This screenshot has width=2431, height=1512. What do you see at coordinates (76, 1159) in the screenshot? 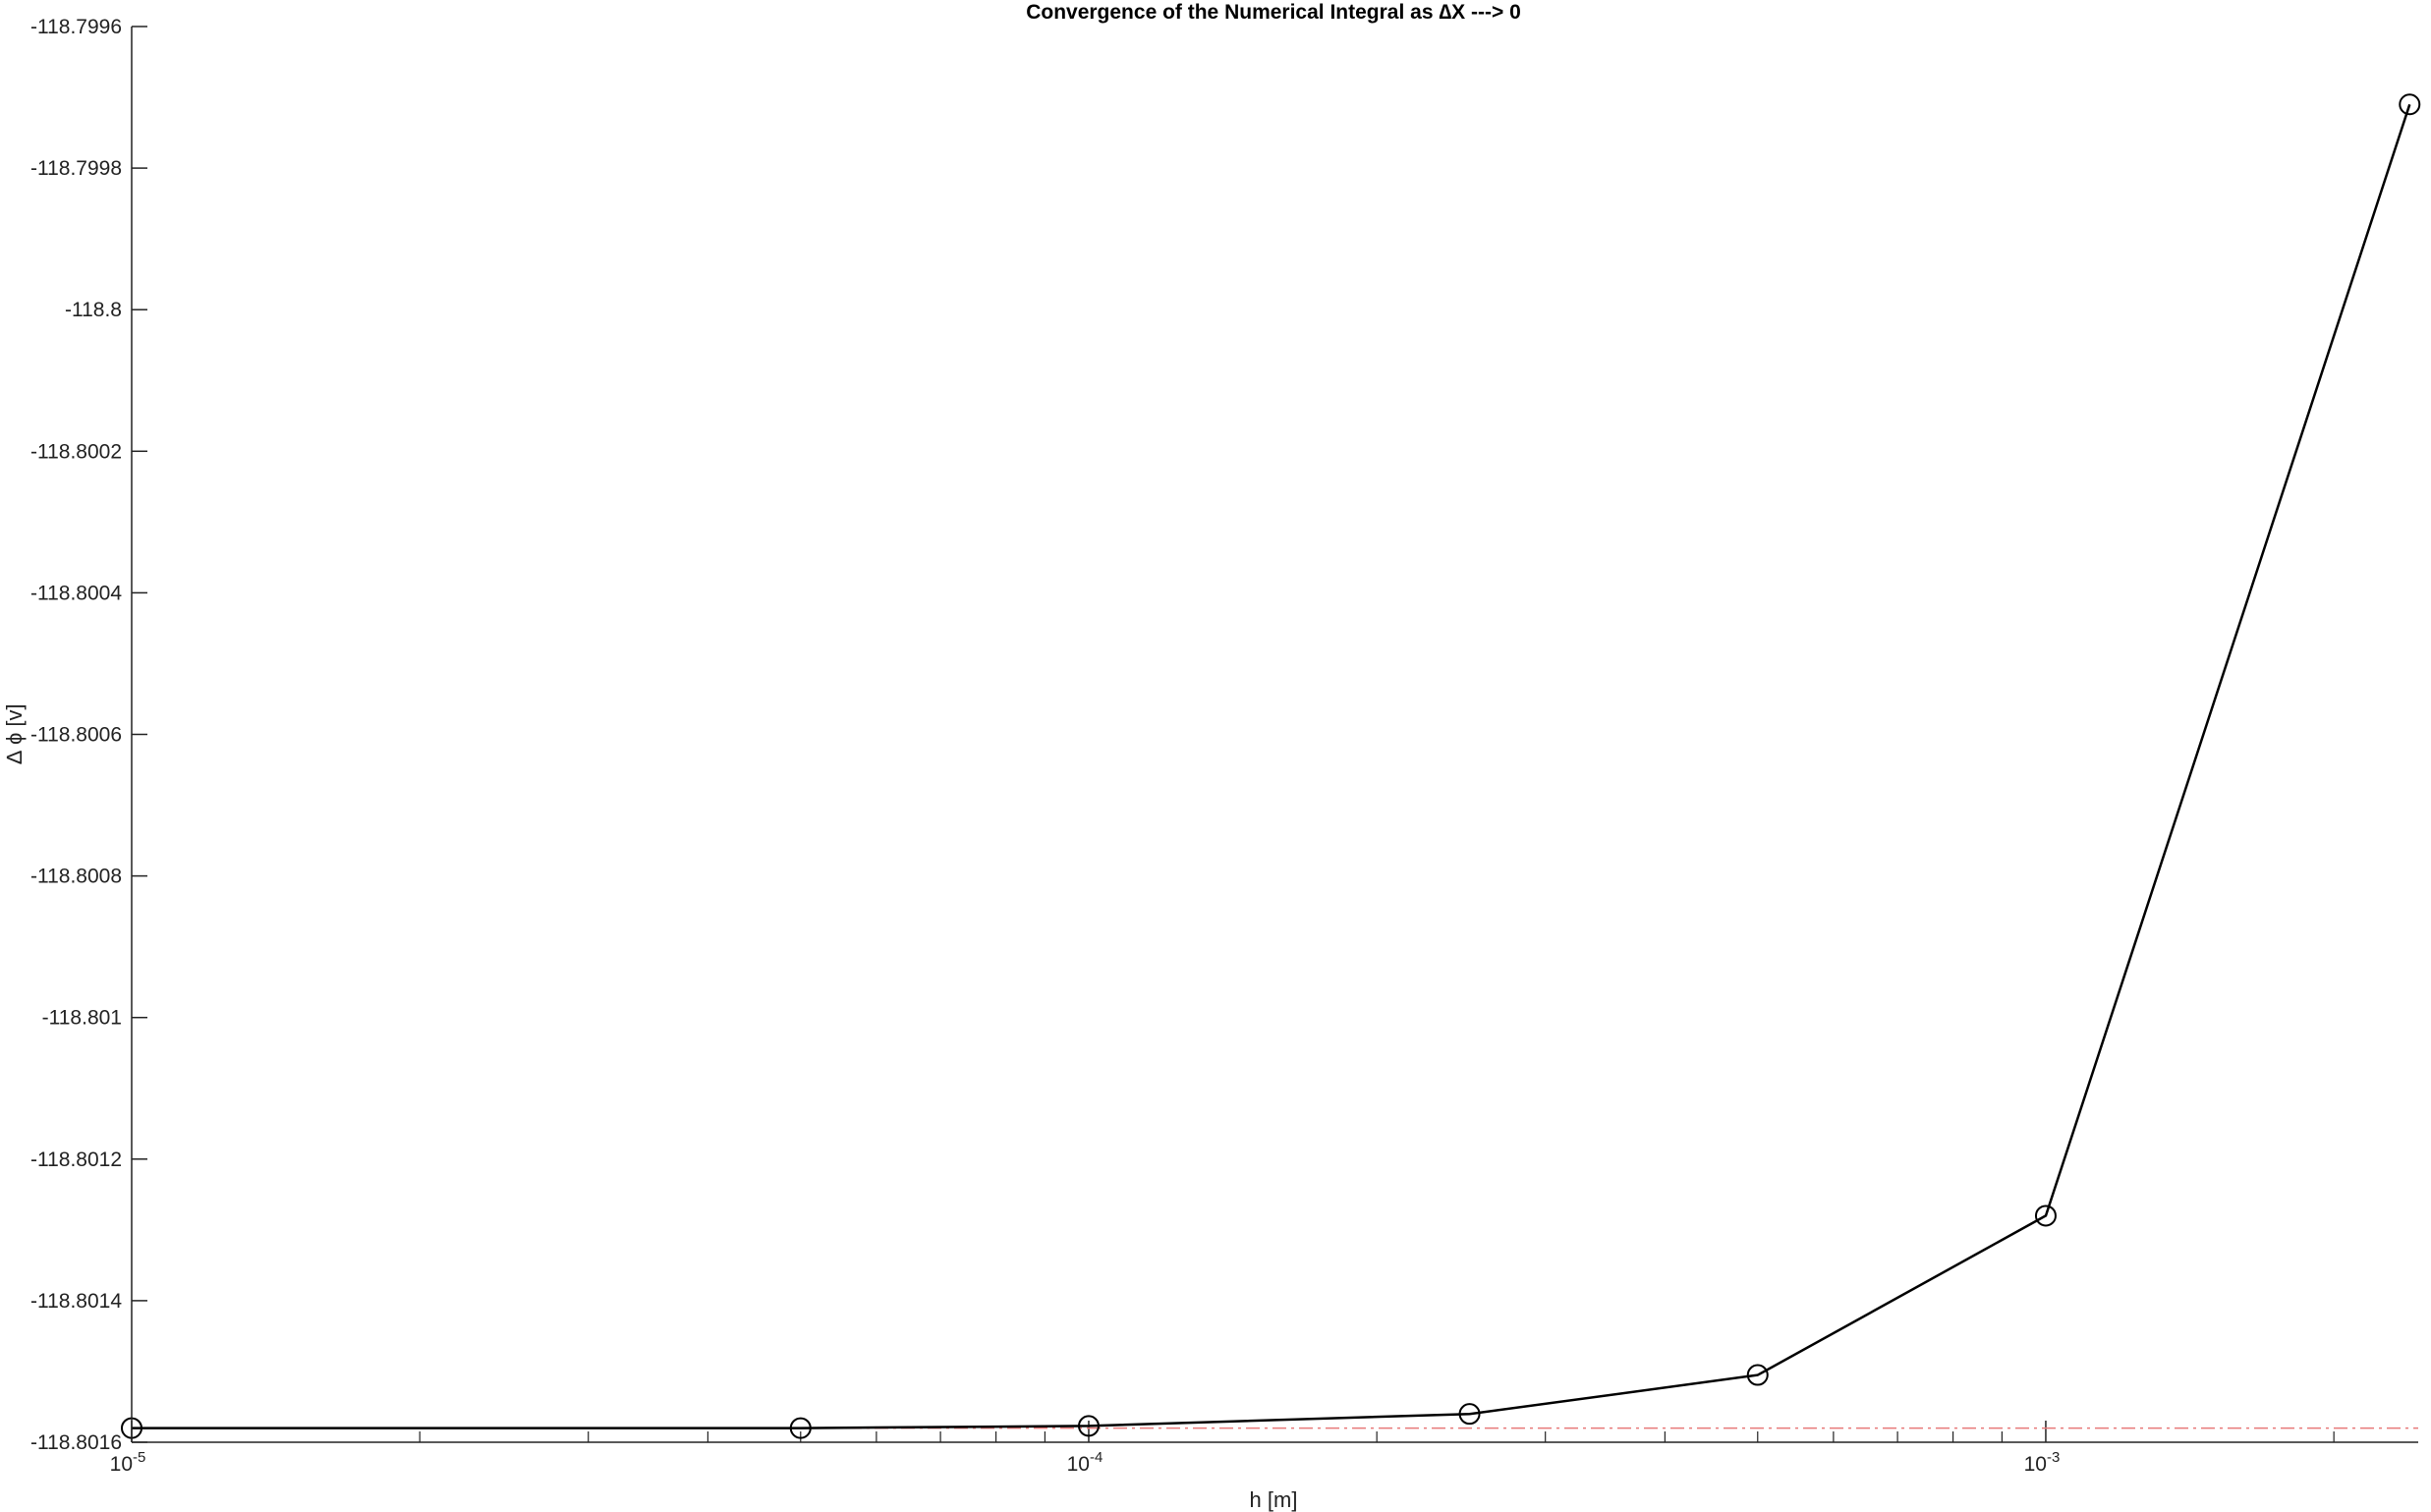
I see `y-tick-label: -118.8012` at bounding box center [76, 1159].